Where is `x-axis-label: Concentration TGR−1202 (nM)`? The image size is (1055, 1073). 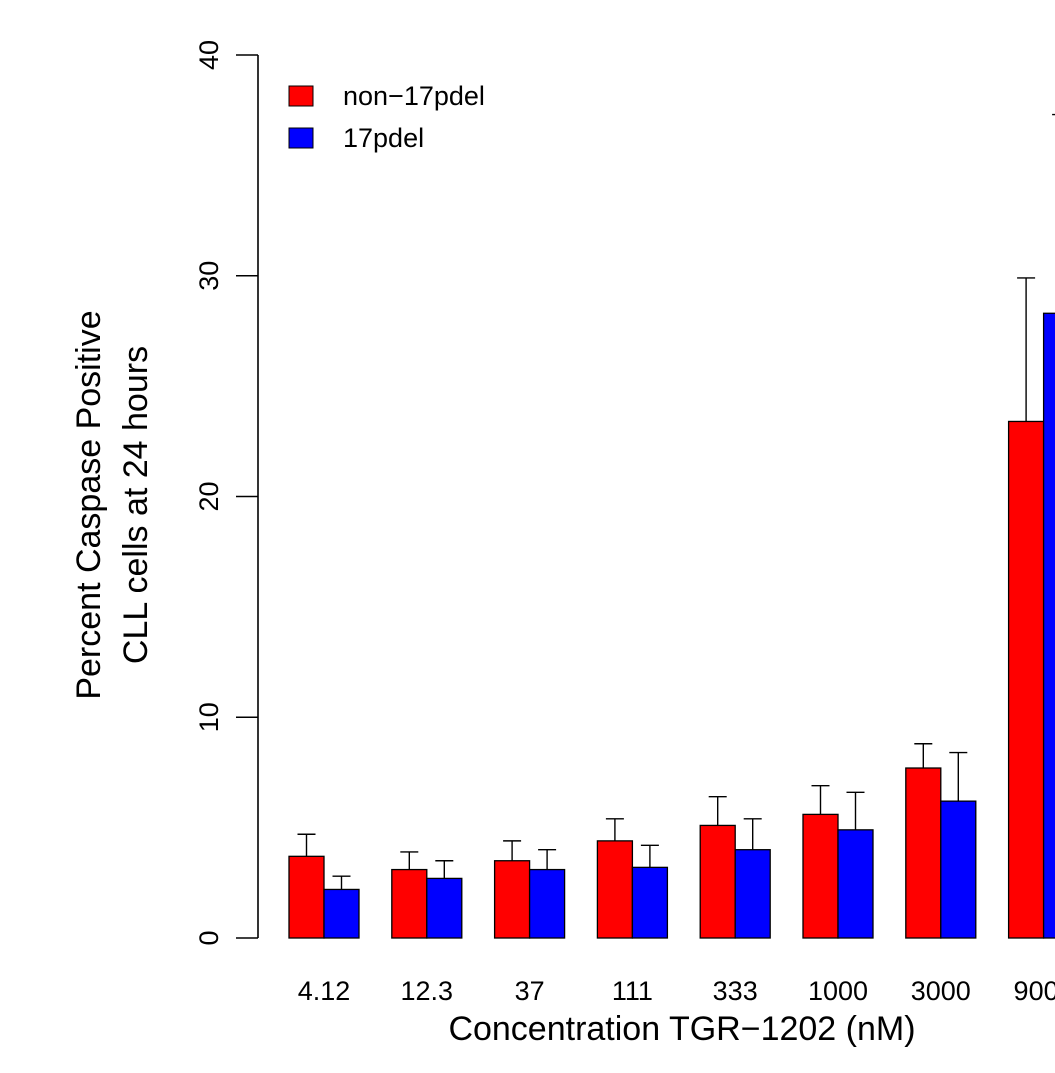
x-axis-label: Concentration TGR−1202 (nM) is located at coordinates (681, 1029).